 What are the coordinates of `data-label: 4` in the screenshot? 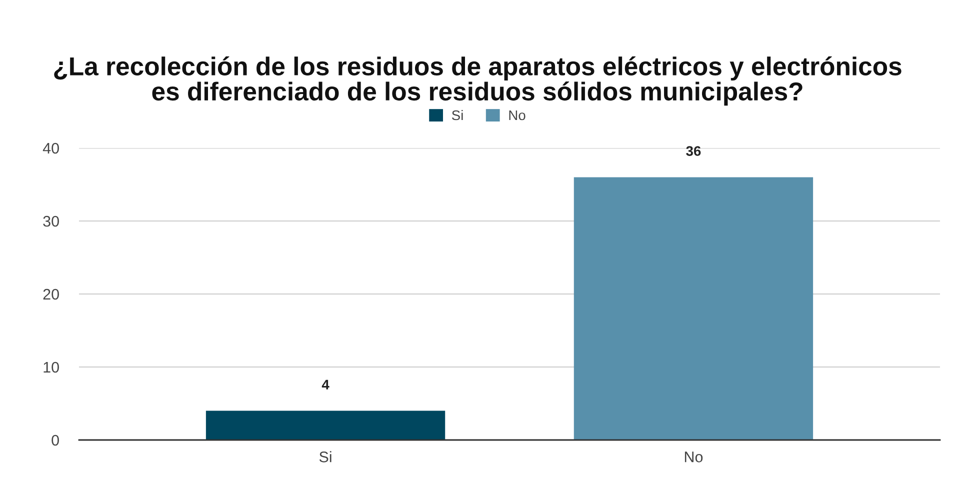 It's located at (326, 385).